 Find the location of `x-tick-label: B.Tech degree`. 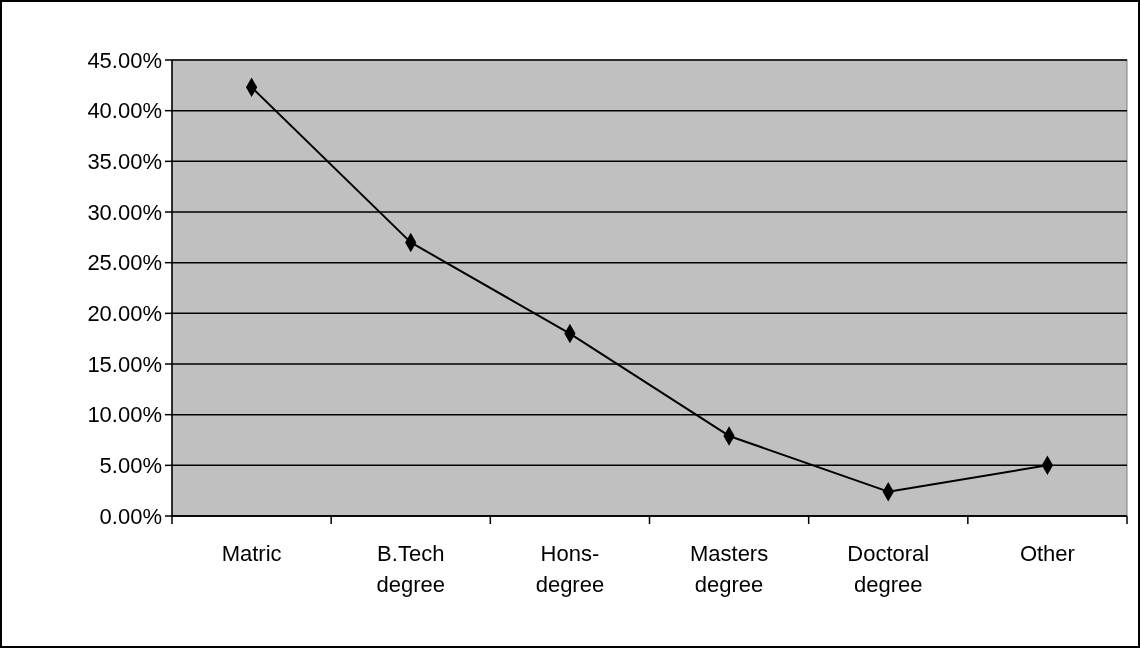

x-tick-label: B.Tech degree is located at coordinates (411, 569).